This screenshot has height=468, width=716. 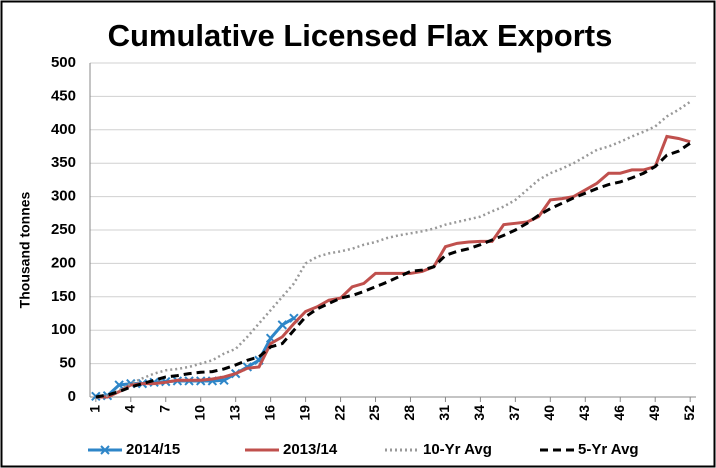 I want to click on x-tick-label: 40, so click(x=549, y=413).